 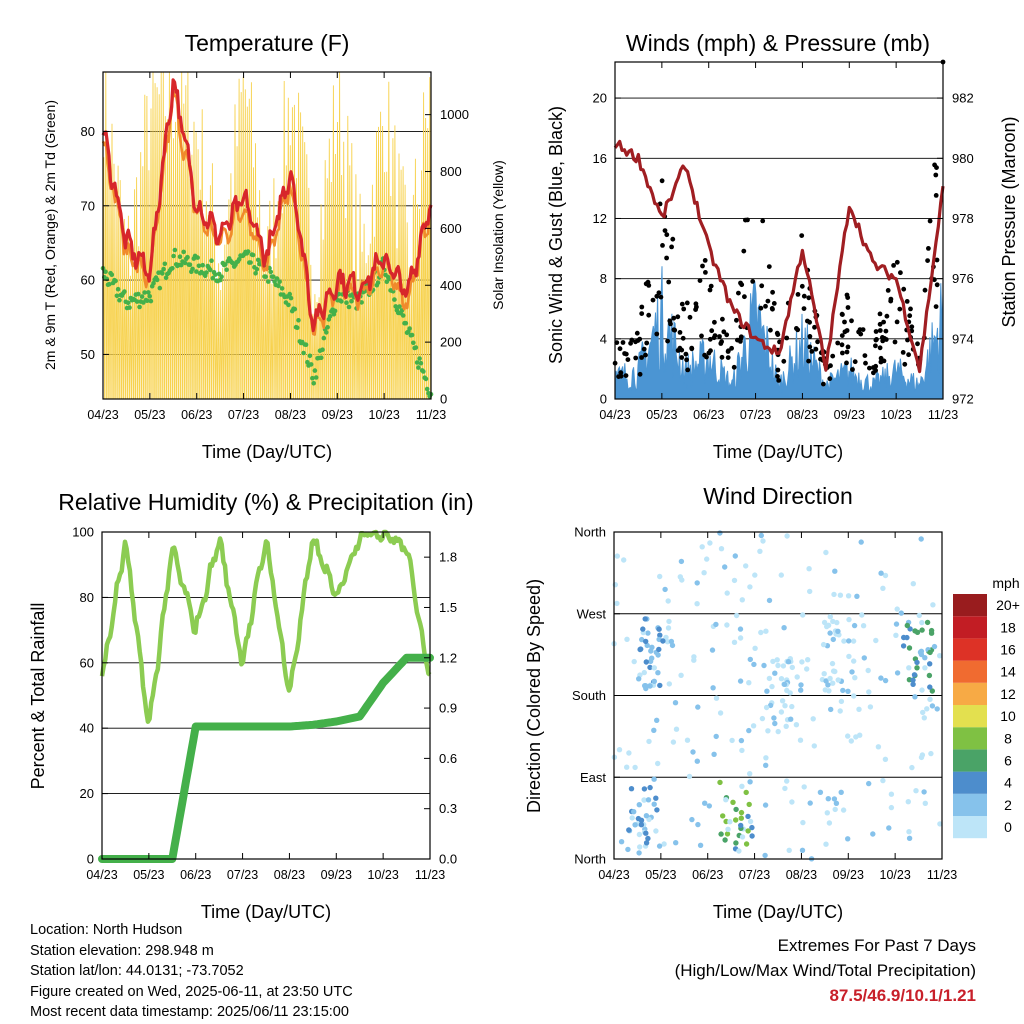 I want to click on humidity-x-tick-label: 10/23, so click(x=383, y=875).